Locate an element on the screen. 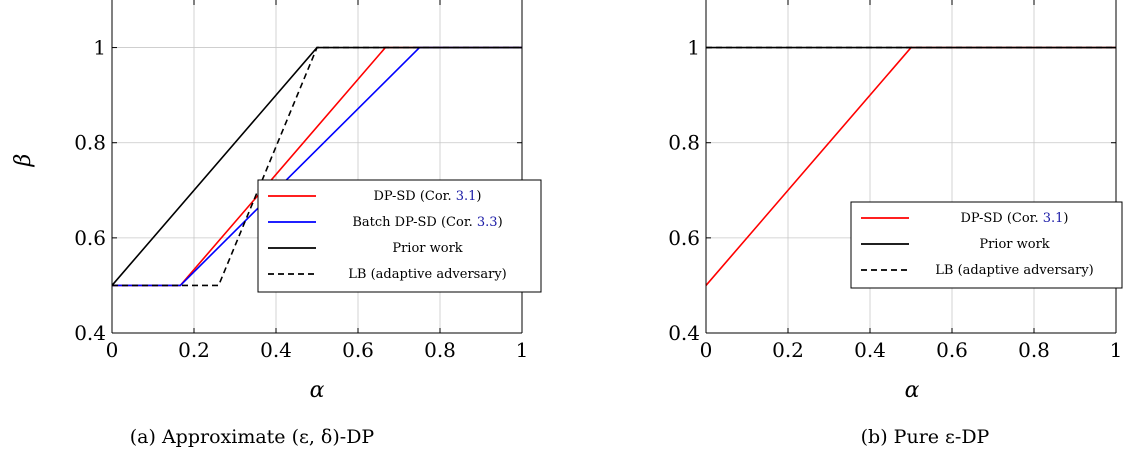 Image resolution: width=1132 pixels, height=456 pixels. legend-entry-1: Batch DP-SD (Cor. 3.3) is located at coordinates (427, 222).